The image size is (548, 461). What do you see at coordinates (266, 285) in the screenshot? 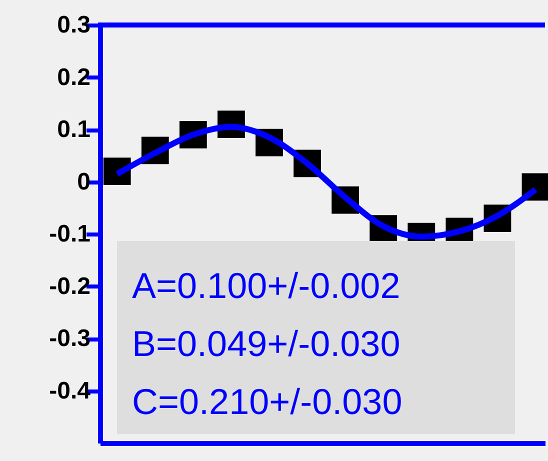
I see `annotation: A=0.100+/-0.002` at bounding box center [266, 285].